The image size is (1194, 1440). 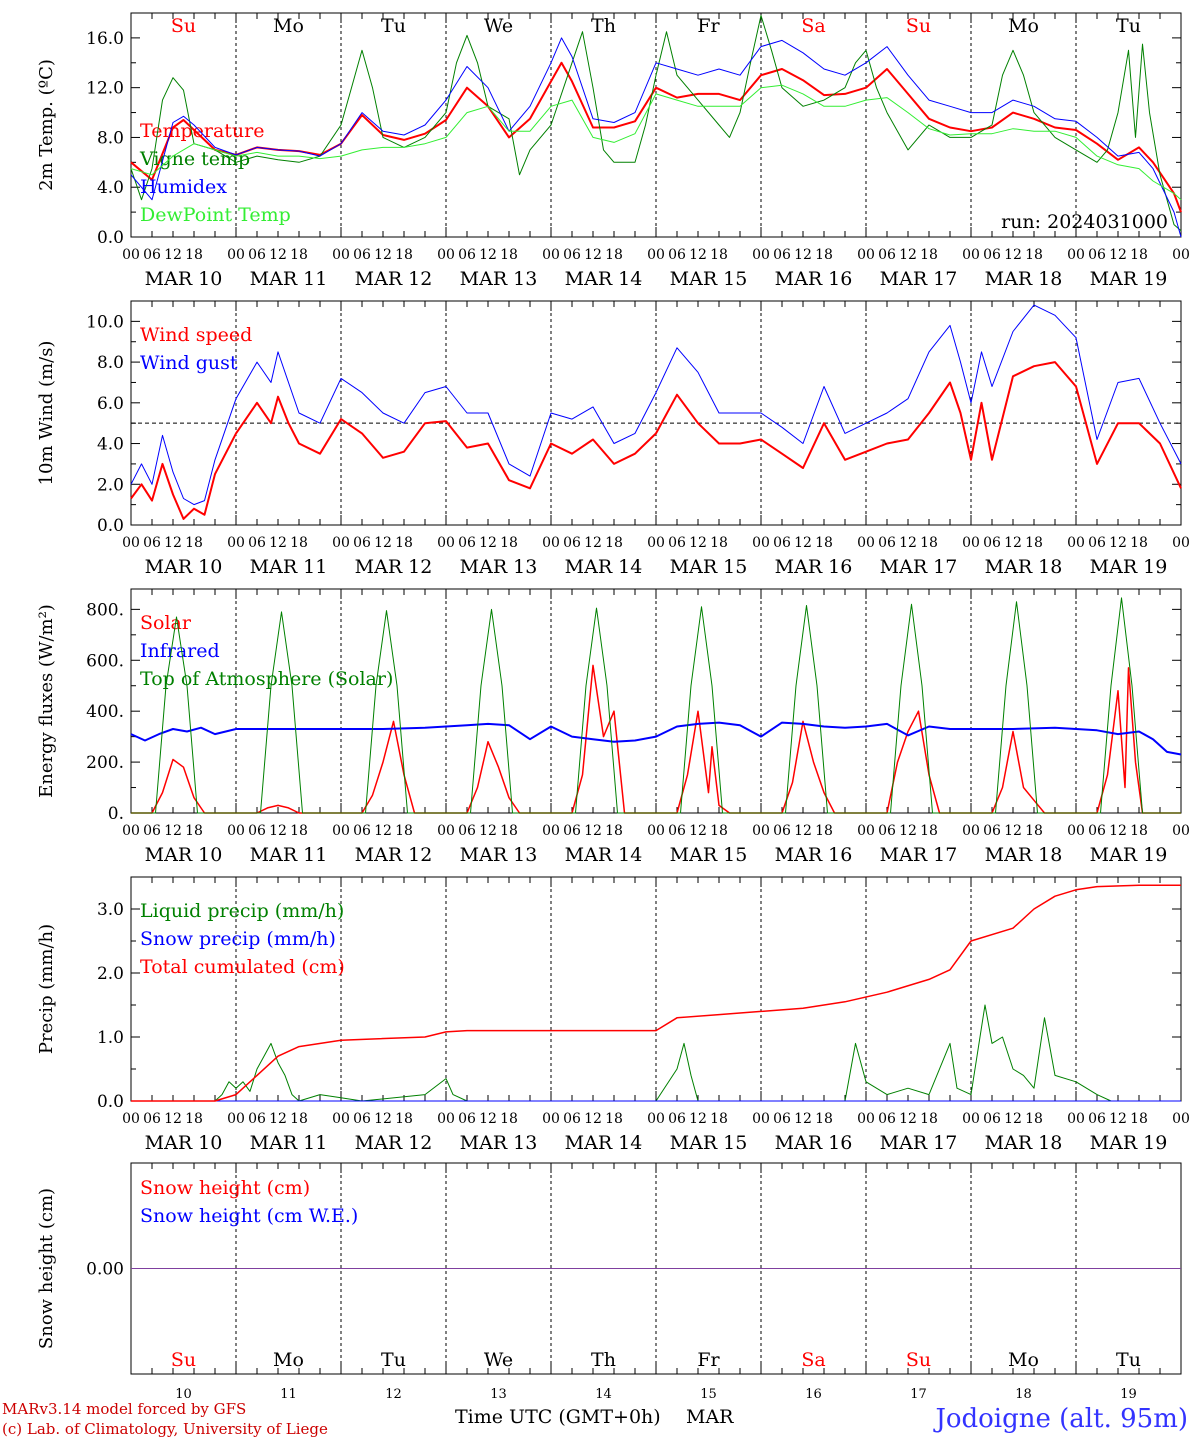 I want to click on day-name-bottom: Fr, so click(x=708, y=1360).